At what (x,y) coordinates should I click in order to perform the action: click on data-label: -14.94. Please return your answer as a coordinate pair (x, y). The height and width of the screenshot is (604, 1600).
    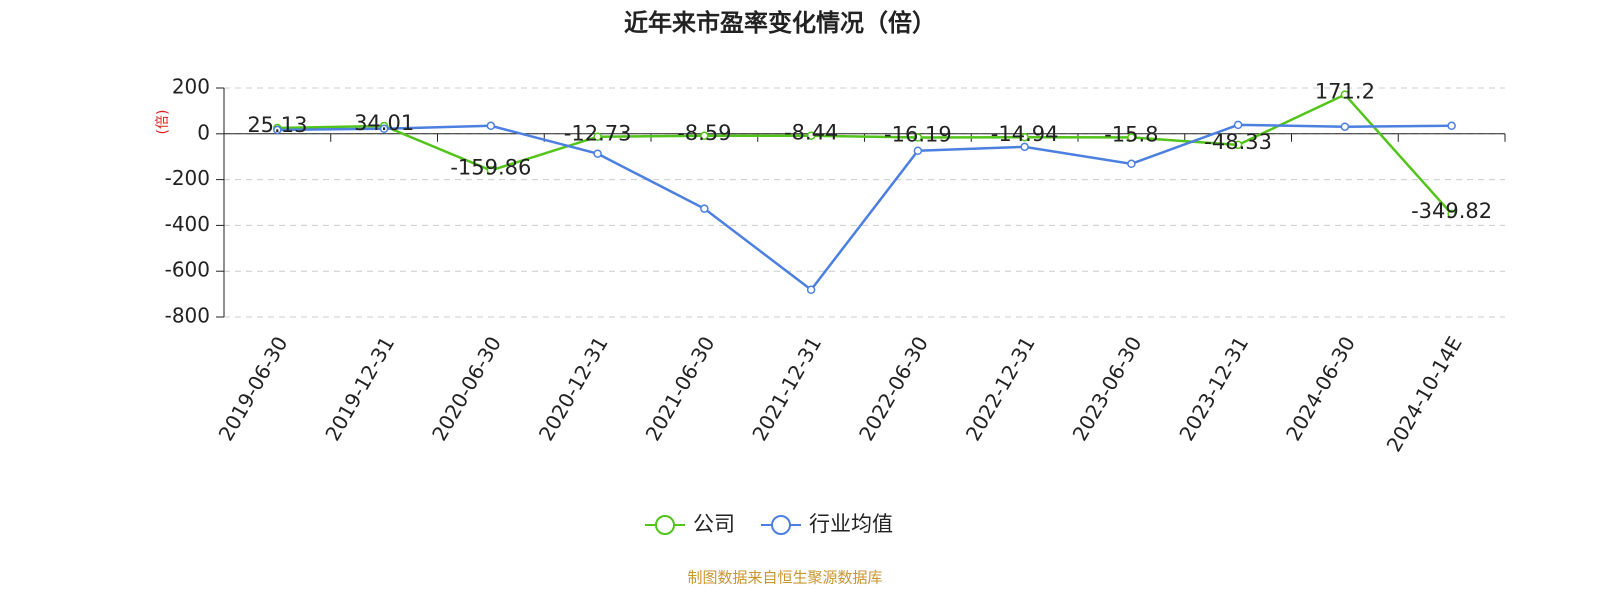
    Looking at the image, I should click on (1025, 134).